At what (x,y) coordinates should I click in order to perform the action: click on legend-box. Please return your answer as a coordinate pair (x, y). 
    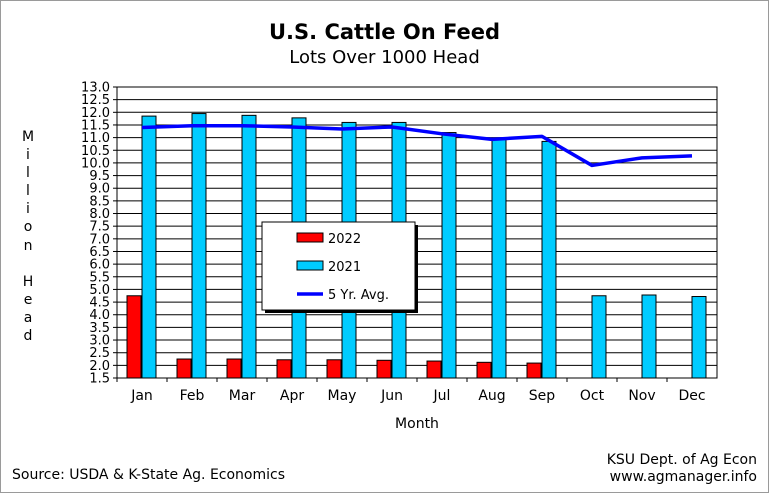
    Looking at the image, I should click on (338, 266).